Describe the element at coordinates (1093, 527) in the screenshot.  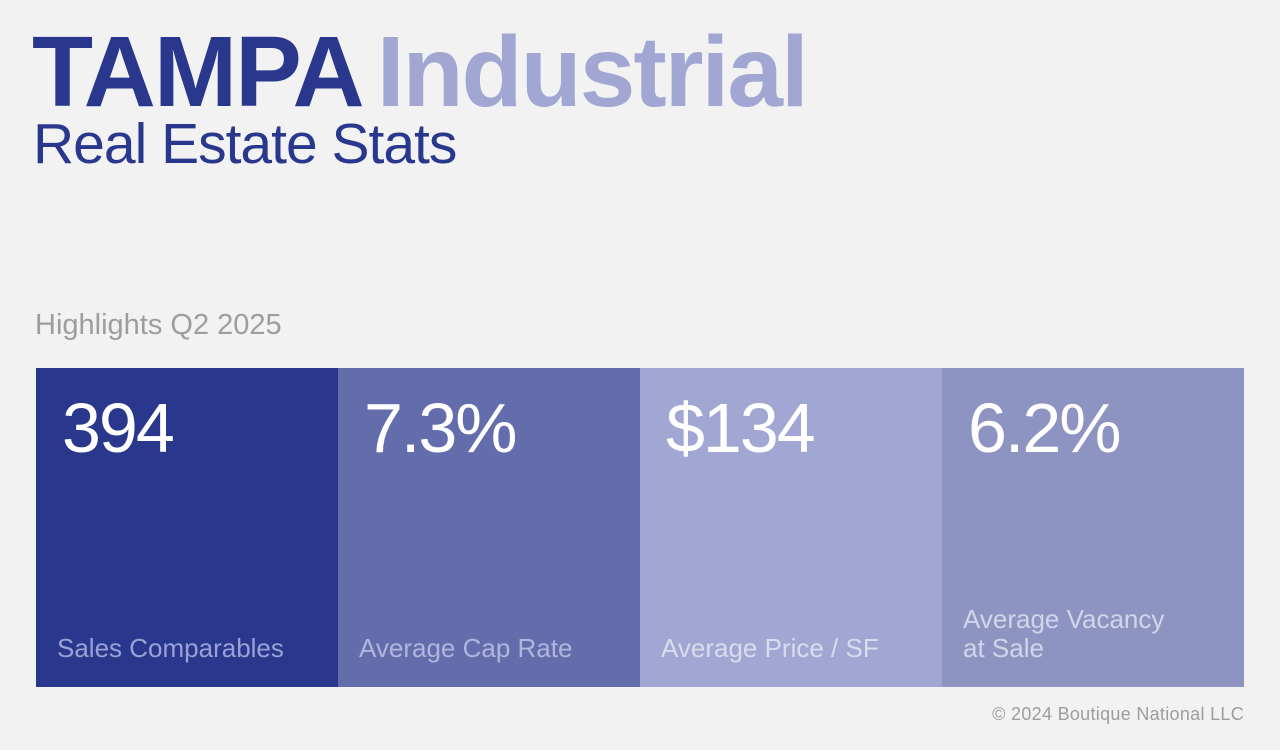
I see `stat-card-average-vacancy: 6.2% Average Vacancy at Sale` at that location.